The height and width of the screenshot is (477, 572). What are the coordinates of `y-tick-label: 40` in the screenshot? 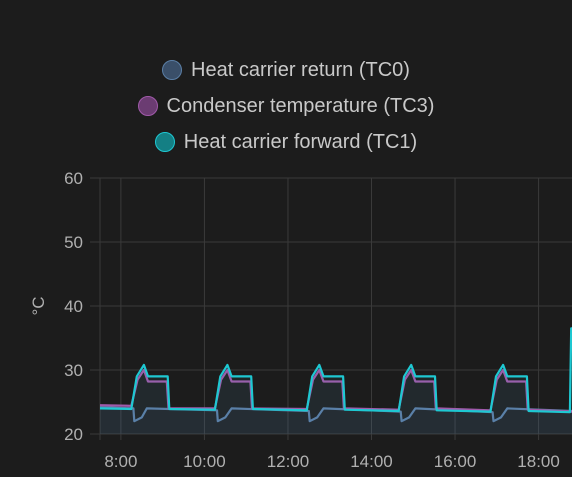 It's located at (73, 306).